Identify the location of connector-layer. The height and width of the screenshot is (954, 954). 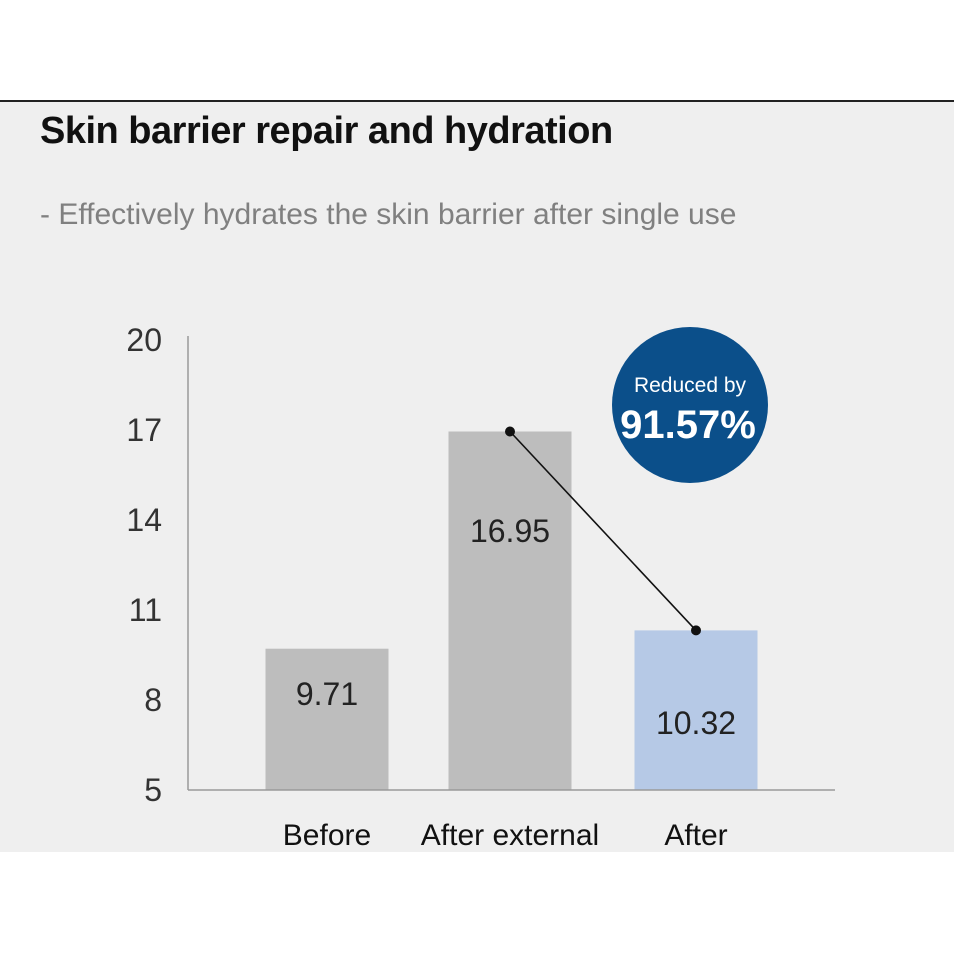
(603, 531).